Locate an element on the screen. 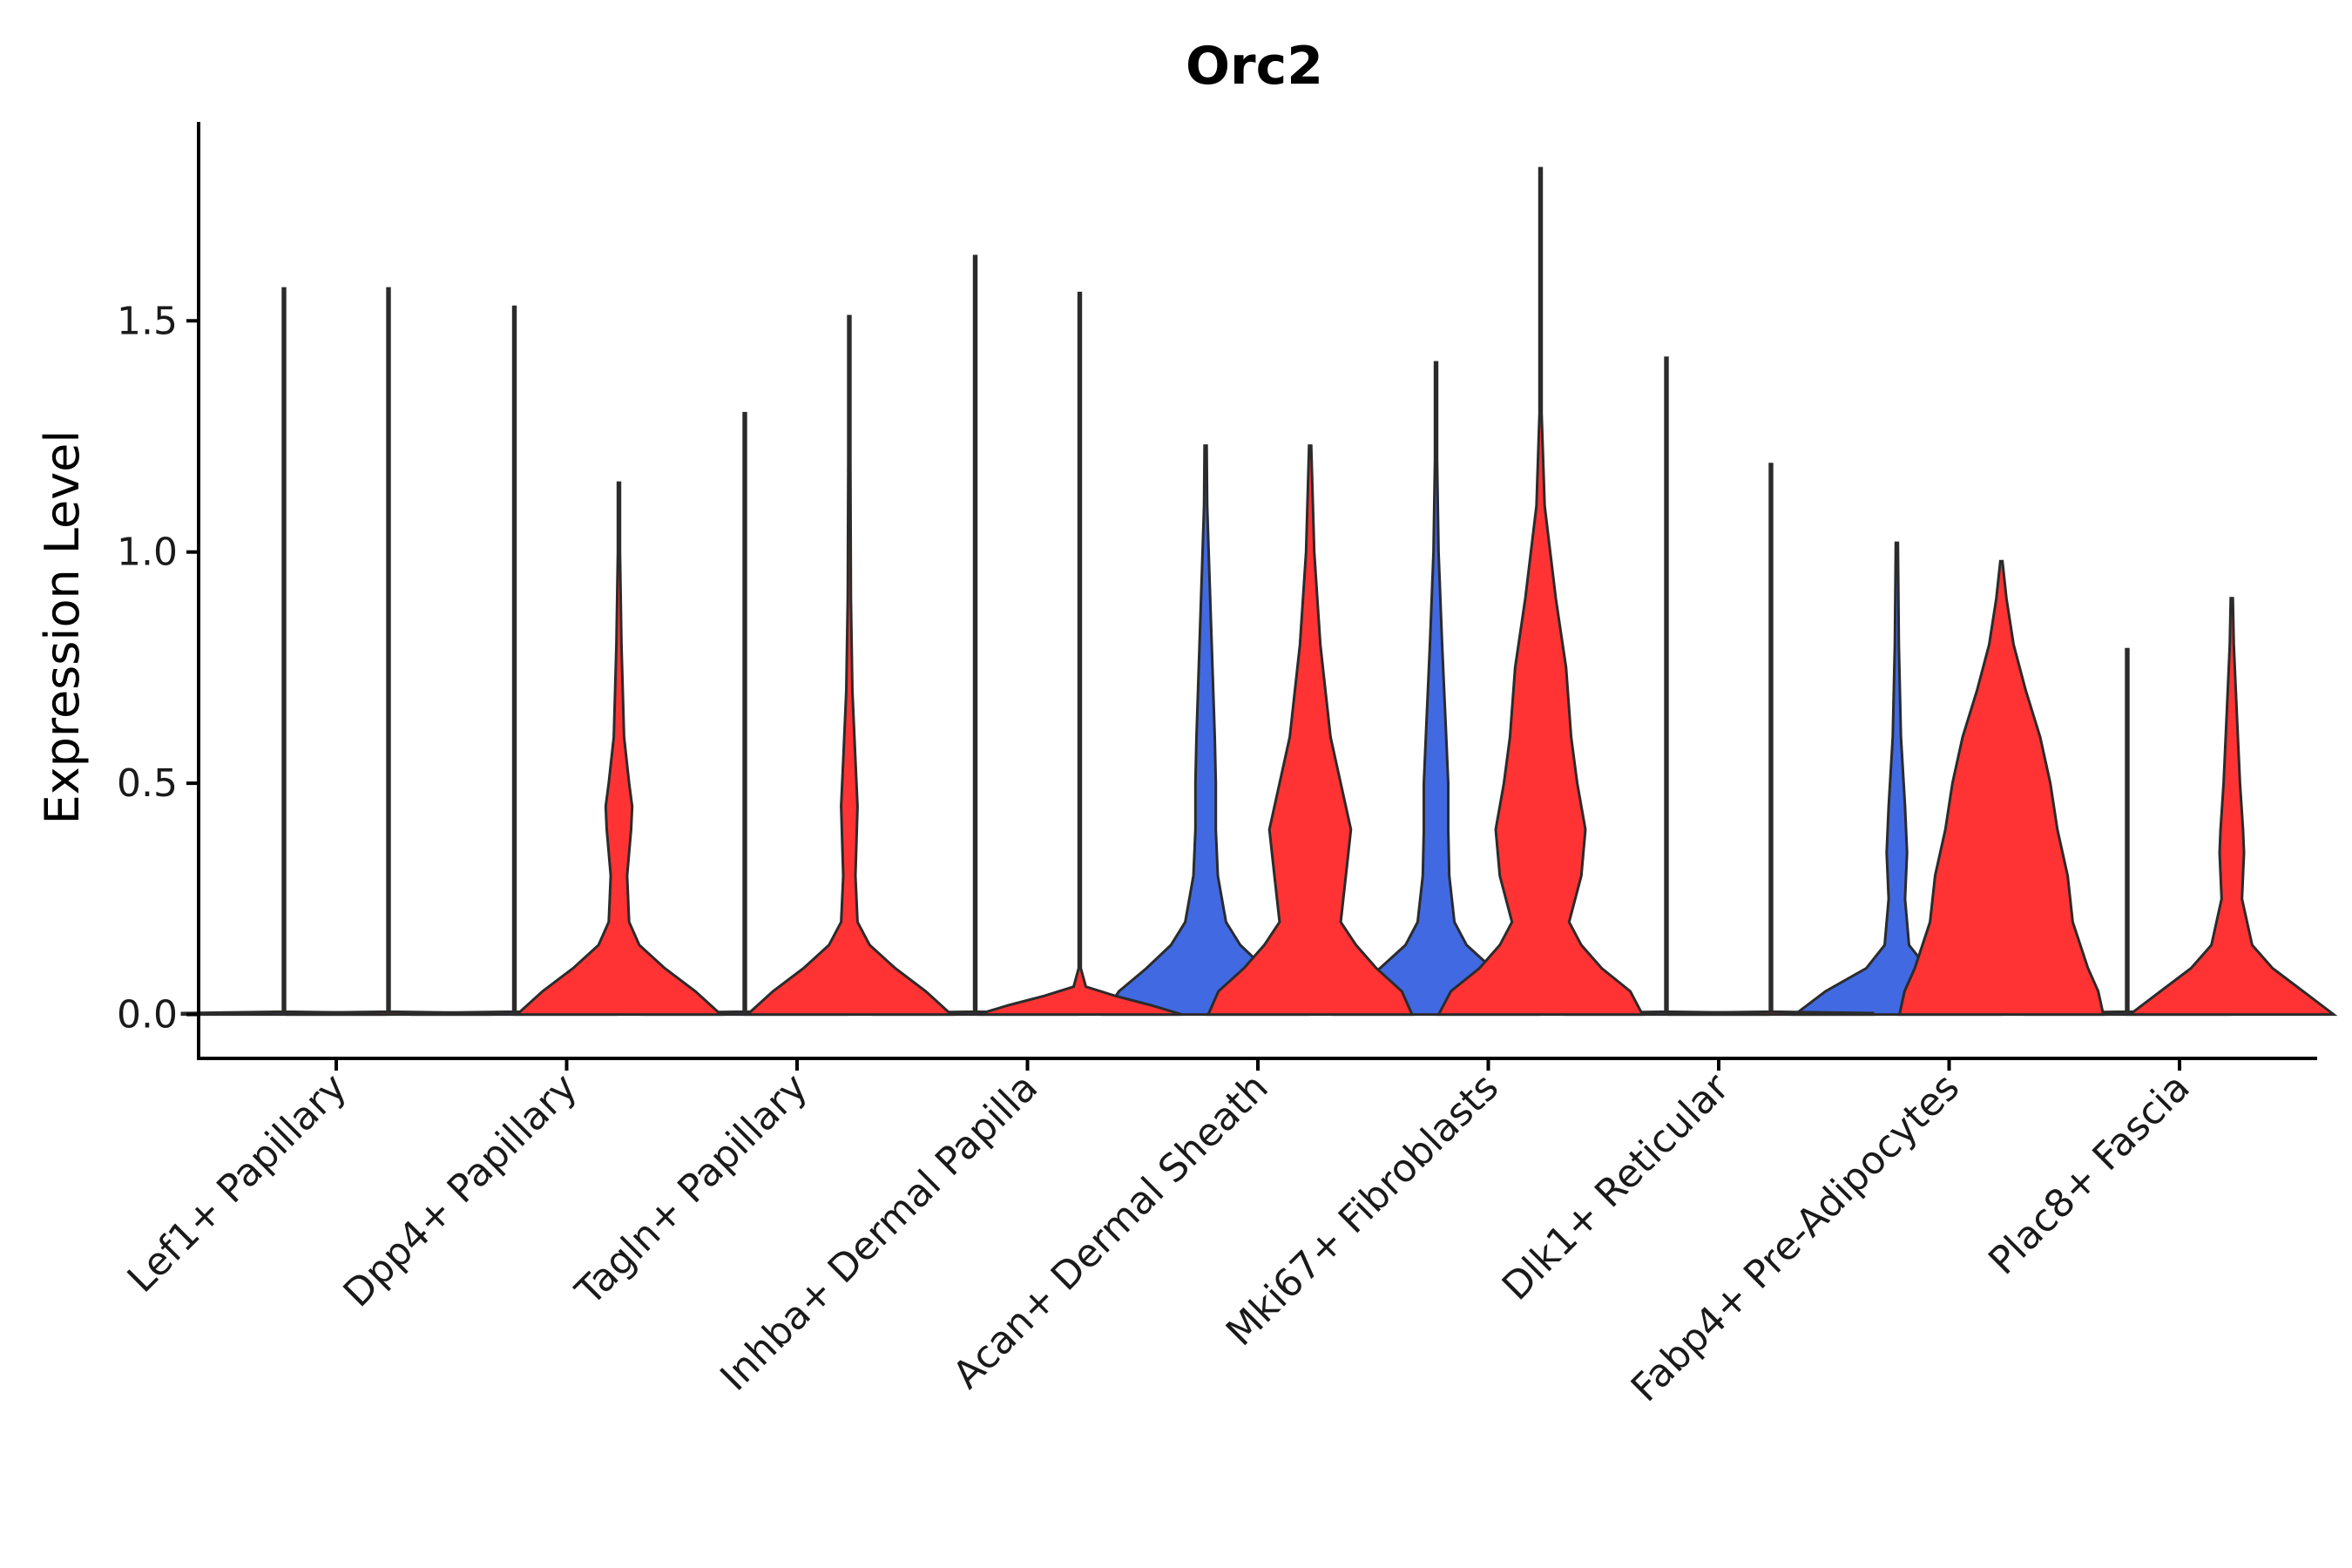 The width and height of the screenshot is (2352, 1568). x-tick-label: Lef1+ Papillary is located at coordinates (237, 1183).